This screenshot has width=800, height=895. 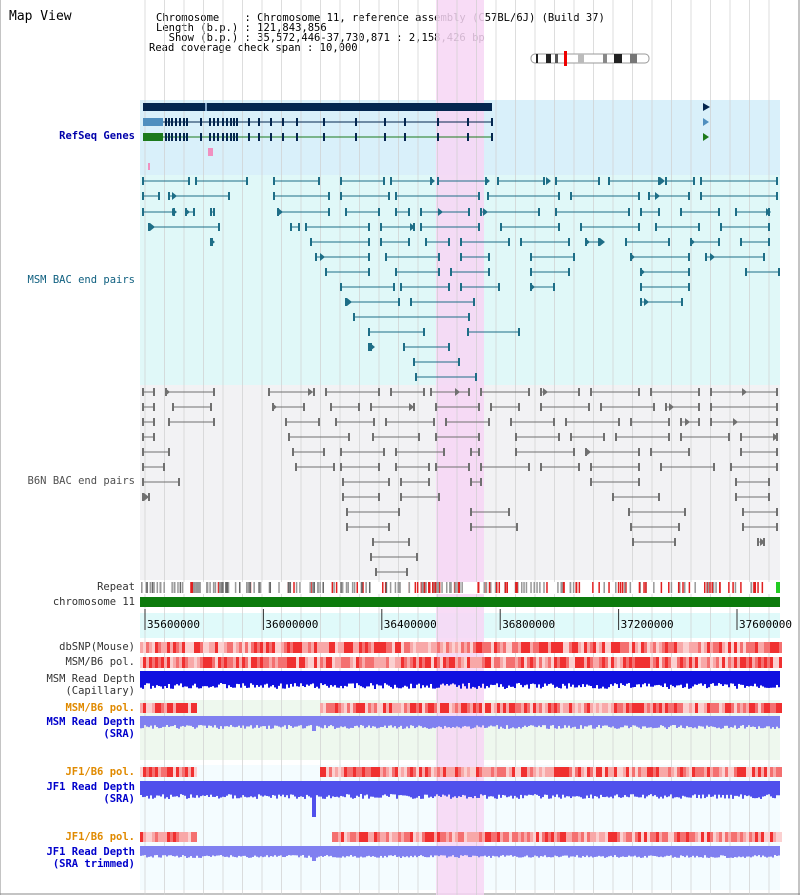 What do you see at coordinates (206, 107) in the screenshot?
I see `refseq-gene-gap` at bounding box center [206, 107].